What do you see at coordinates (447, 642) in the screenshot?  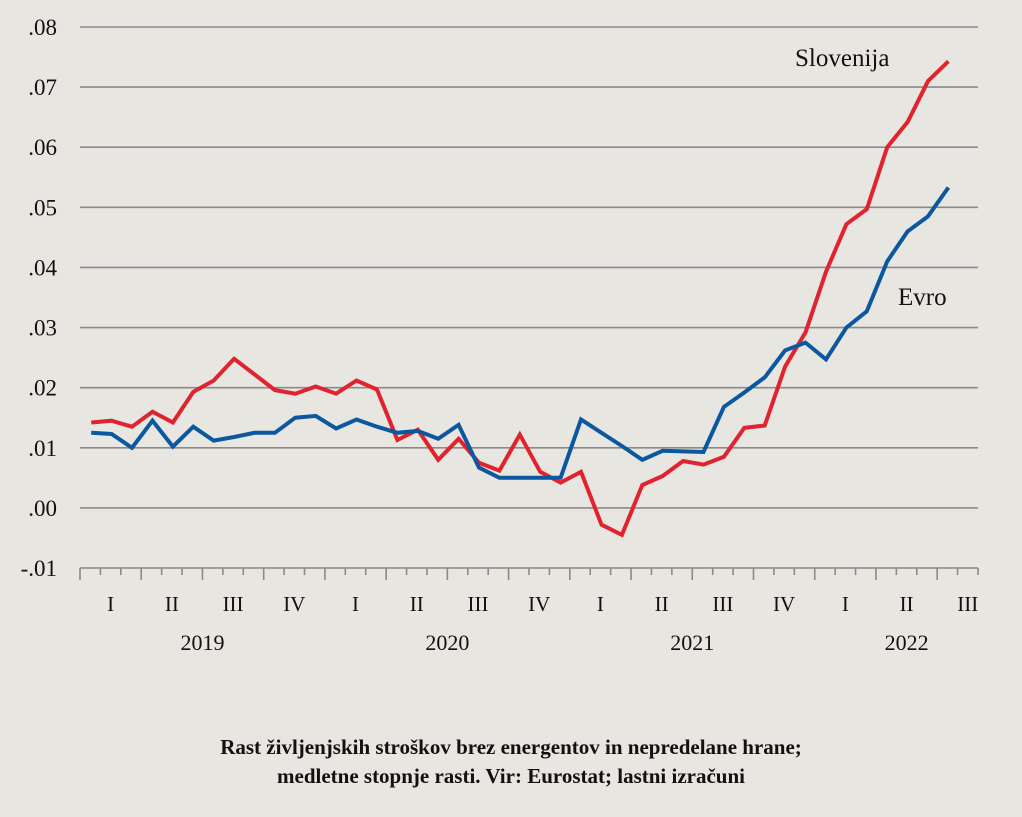 I see `x-year-label: 2020` at bounding box center [447, 642].